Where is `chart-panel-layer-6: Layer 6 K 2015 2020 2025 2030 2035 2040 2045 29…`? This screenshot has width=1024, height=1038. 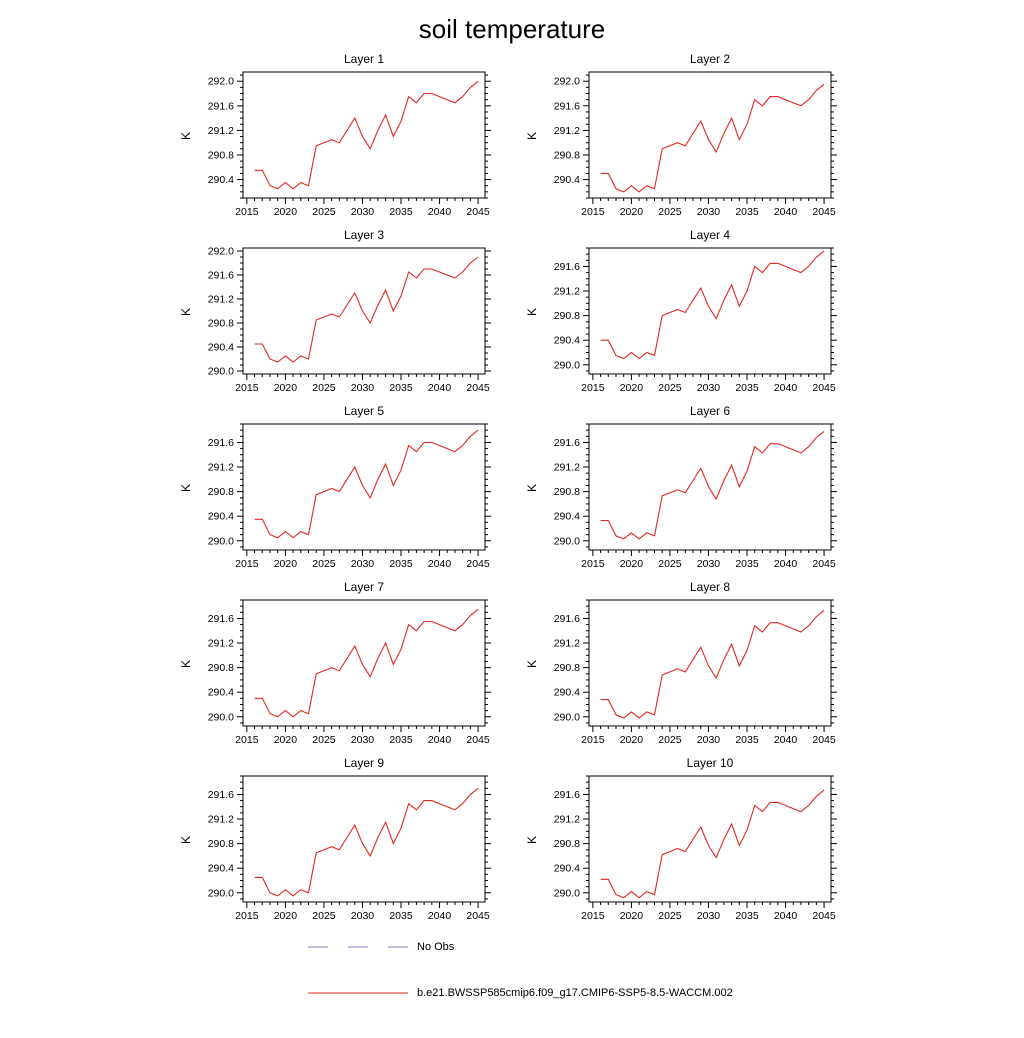 chart-panel-layer-6: Layer 6 K 2015 2020 2025 2030 2035 2040 2045 29… is located at coordinates (685, 491).